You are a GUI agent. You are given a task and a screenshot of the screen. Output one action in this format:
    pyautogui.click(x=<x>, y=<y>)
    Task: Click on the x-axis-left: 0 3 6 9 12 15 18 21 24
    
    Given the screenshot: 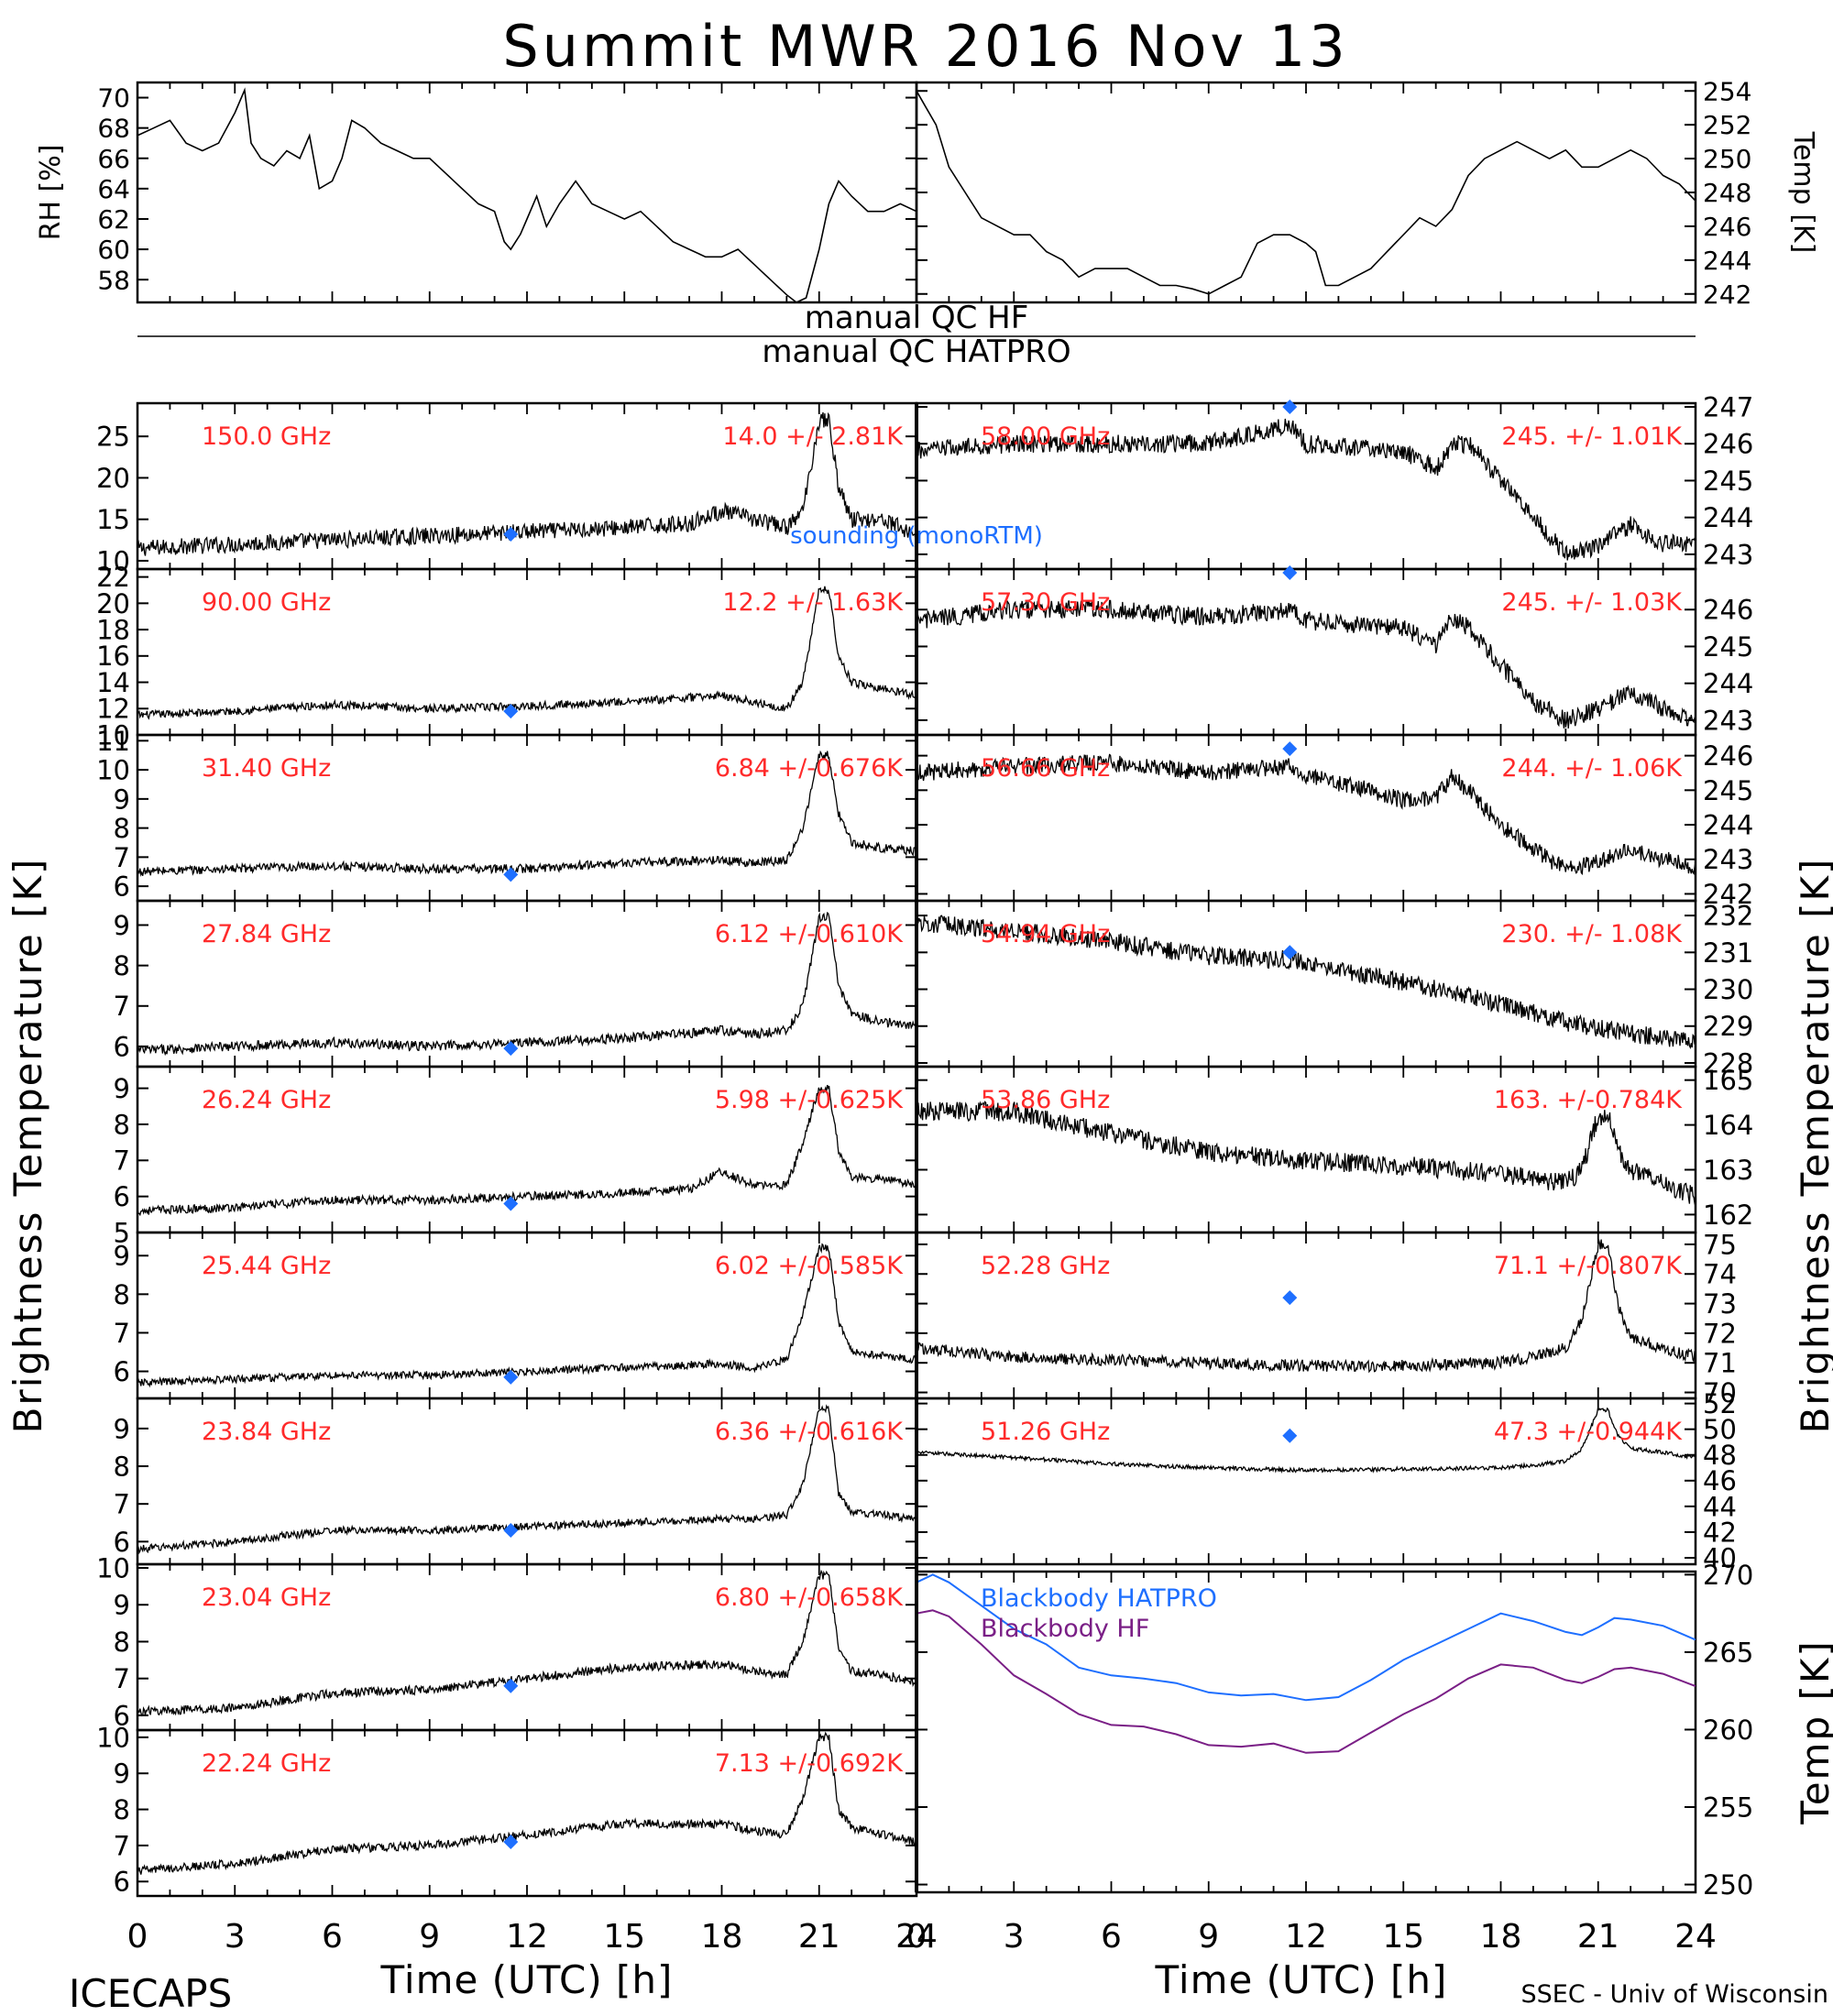 What is the action you would take?
    pyautogui.click(x=532, y=1937)
    